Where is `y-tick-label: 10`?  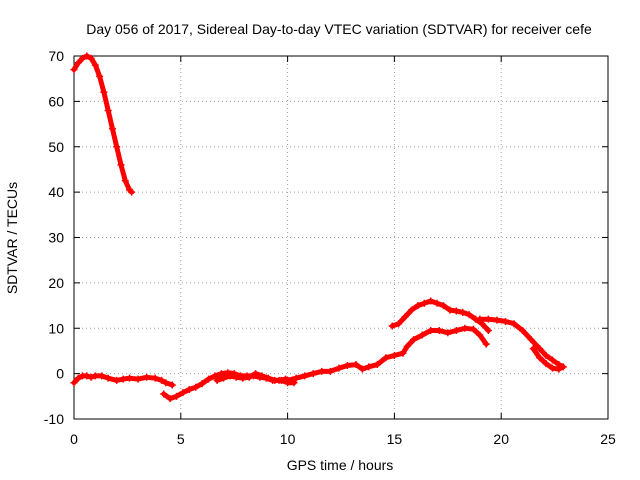
y-tick-label: 10 is located at coordinates (56, 328).